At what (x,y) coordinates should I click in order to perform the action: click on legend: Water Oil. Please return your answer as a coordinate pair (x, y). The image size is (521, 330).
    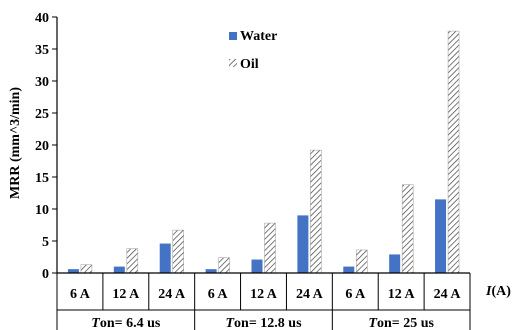
    Looking at the image, I should click on (253, 50).